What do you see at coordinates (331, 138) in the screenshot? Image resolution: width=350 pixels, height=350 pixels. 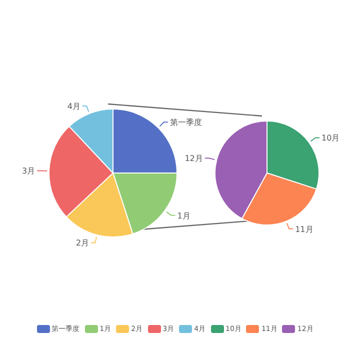 I see `slice-label: 10月` at bounding box center [331, 138].